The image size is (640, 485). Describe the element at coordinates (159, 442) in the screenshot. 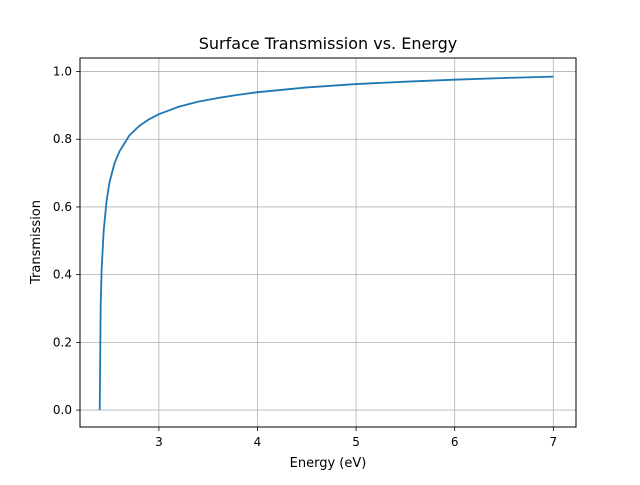

I see `x-tick-label: 3` at that location.